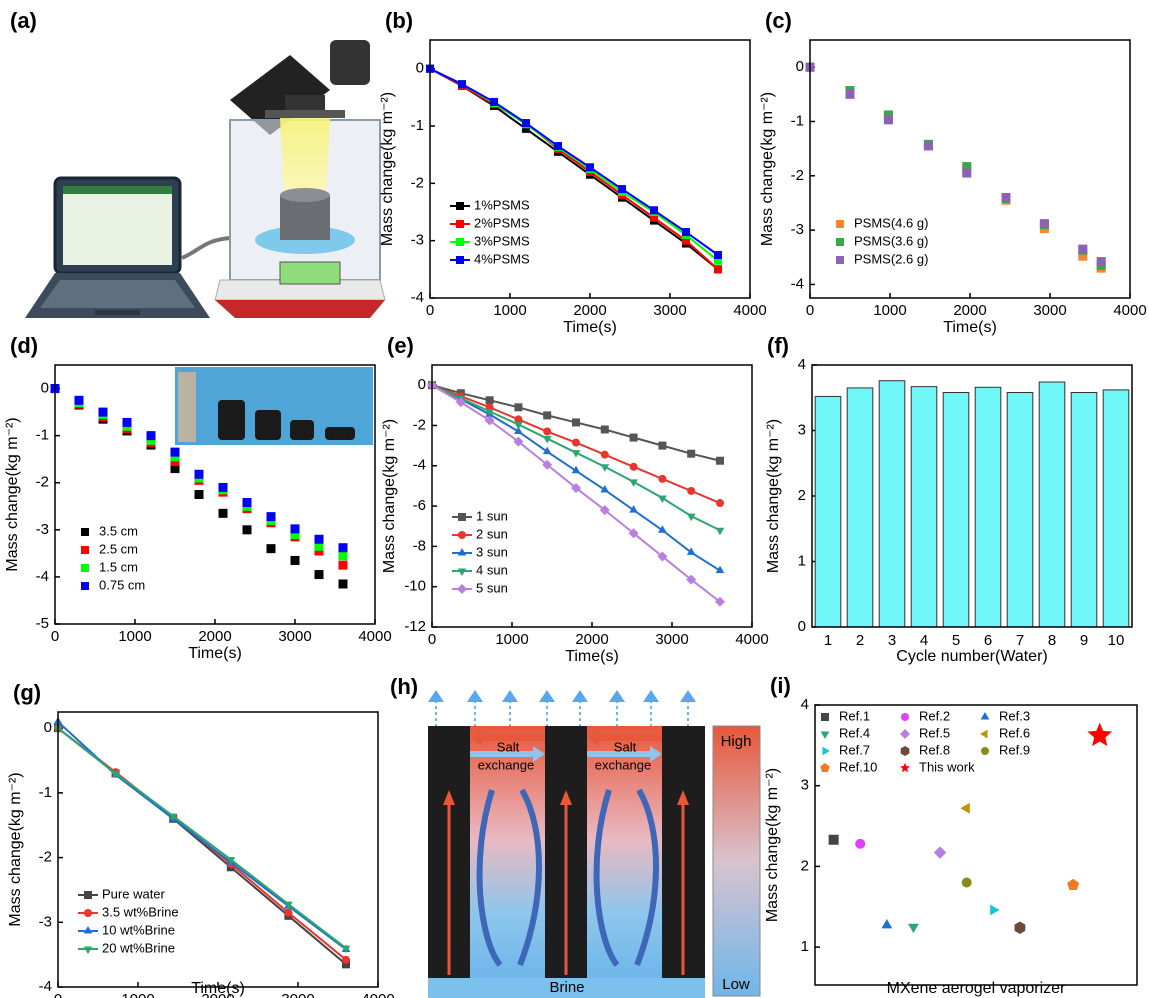  I want to click on y-tick-label: 1, so click(802, 560).